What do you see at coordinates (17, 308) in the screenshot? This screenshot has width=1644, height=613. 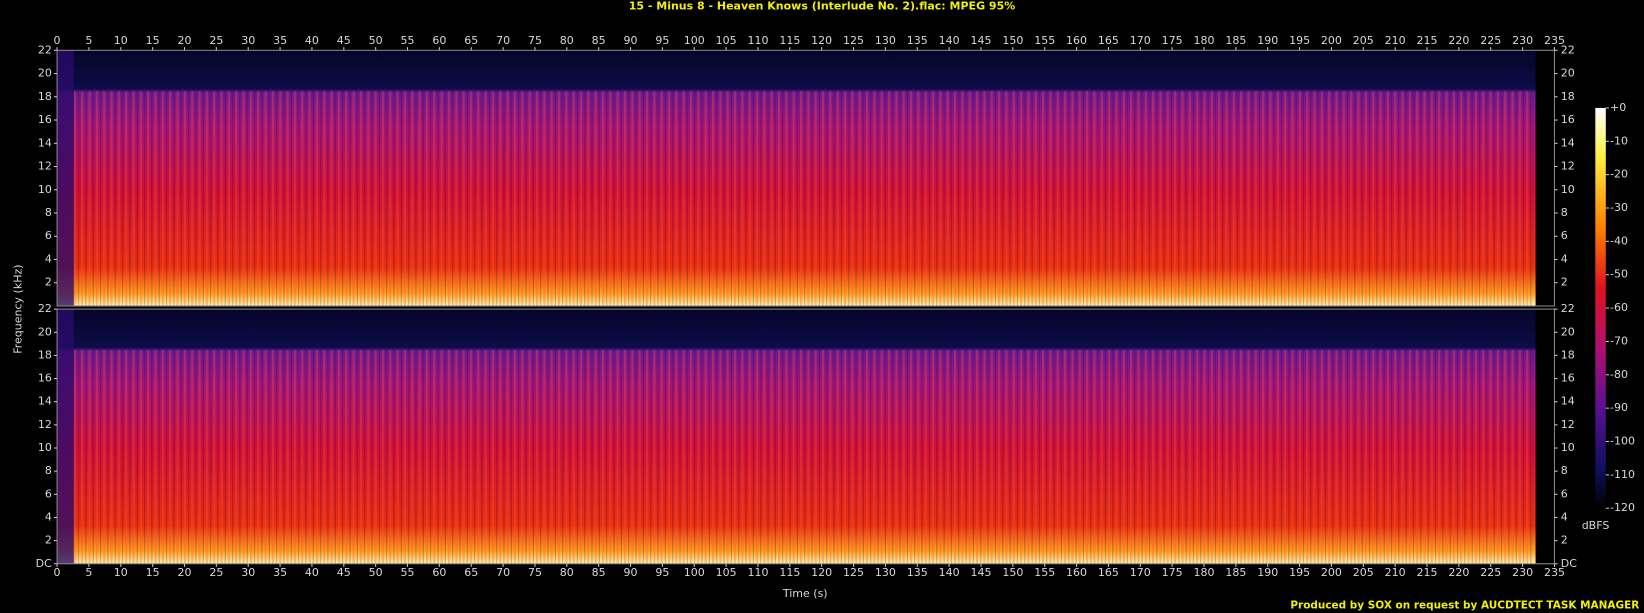 I see `y-axis-label: Frequency (kHz)` at bounding box center [17, 308].